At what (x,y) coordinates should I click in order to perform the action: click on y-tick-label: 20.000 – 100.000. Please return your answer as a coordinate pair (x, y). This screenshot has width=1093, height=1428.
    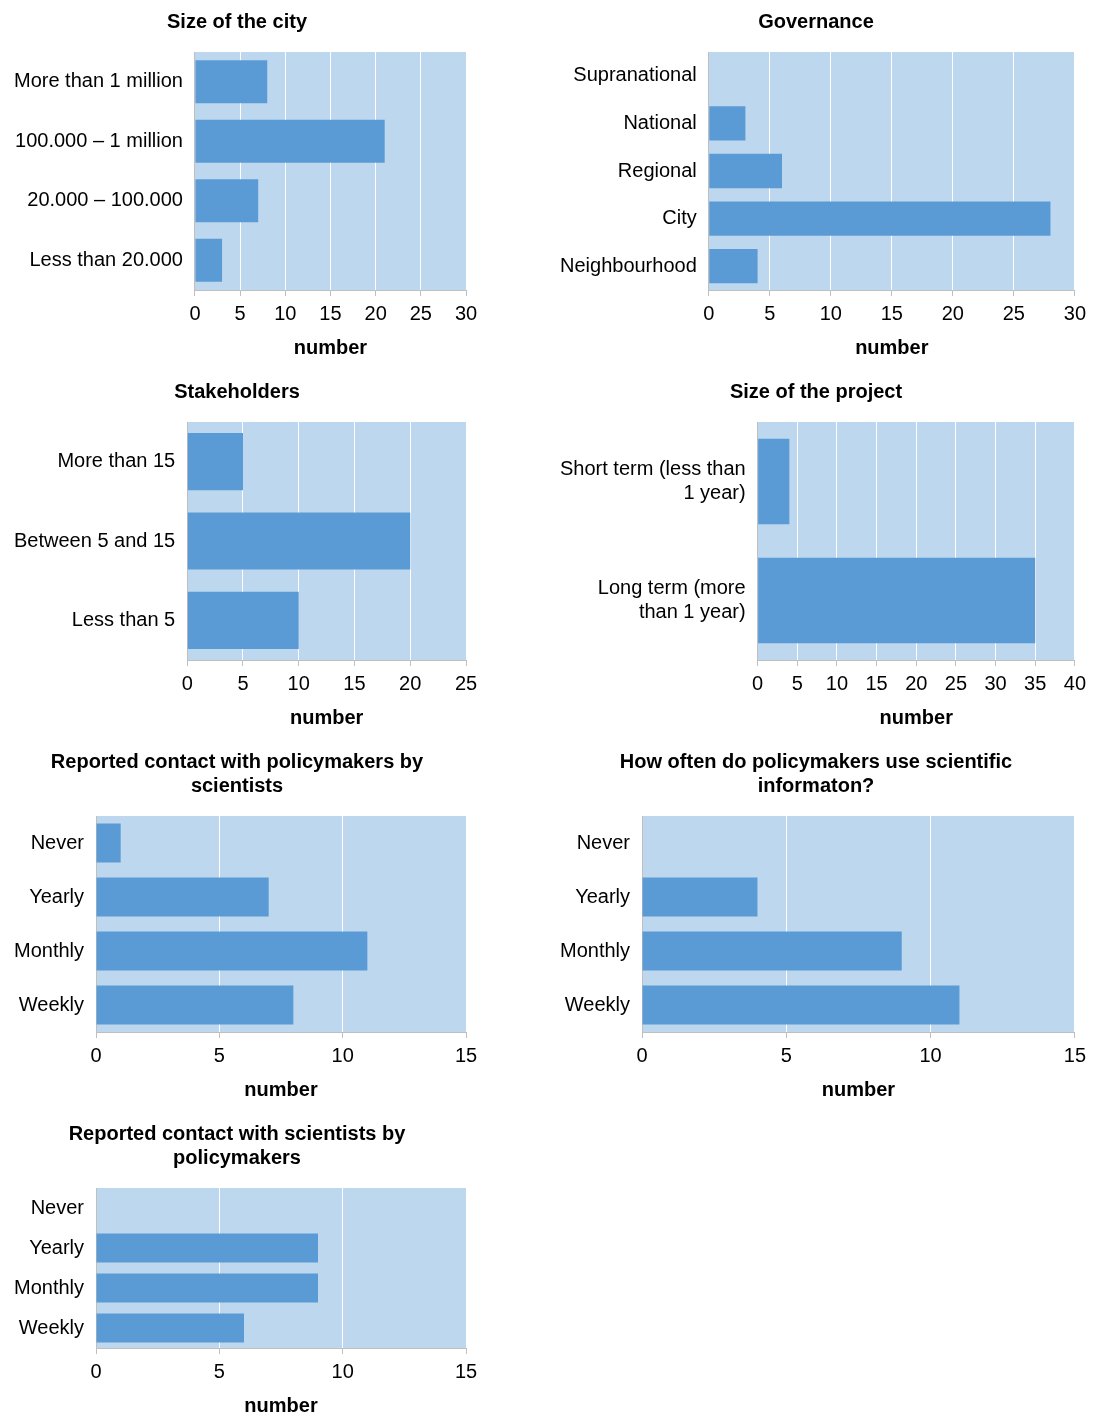
    Looking at the image, I should click on (105, 199).